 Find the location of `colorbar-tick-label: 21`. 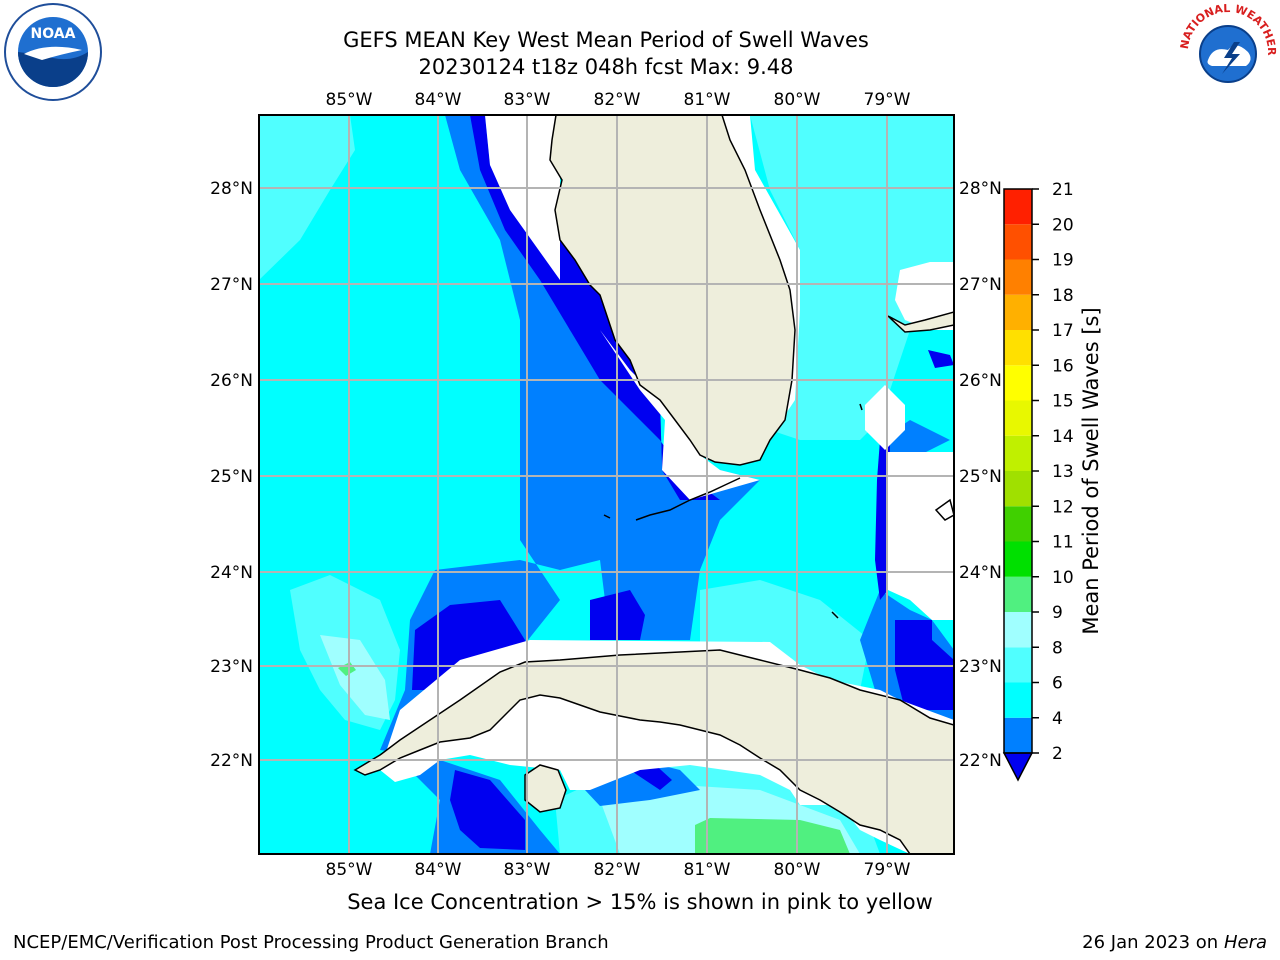

colorbar-tick-label: 21 is located at coordinates (1063, 190).